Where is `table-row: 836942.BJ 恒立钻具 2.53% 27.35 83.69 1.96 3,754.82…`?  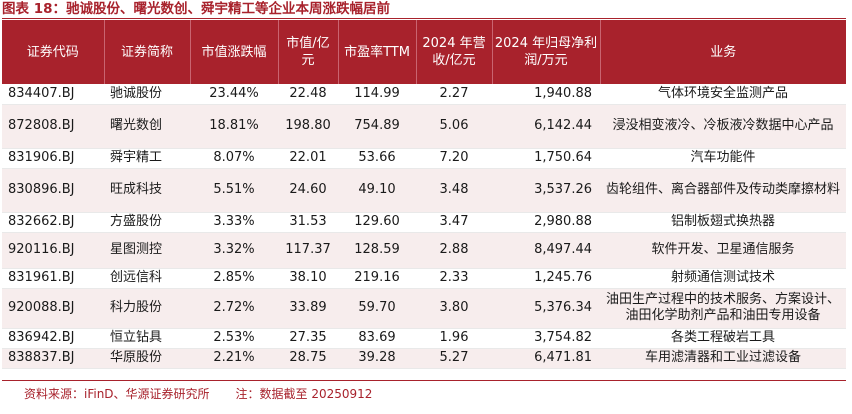
table-row: 836942.BJ 恒立钻具 2.53% 27.35 83.69 1.96 3,754.82… is located at coordinates (424, 338).